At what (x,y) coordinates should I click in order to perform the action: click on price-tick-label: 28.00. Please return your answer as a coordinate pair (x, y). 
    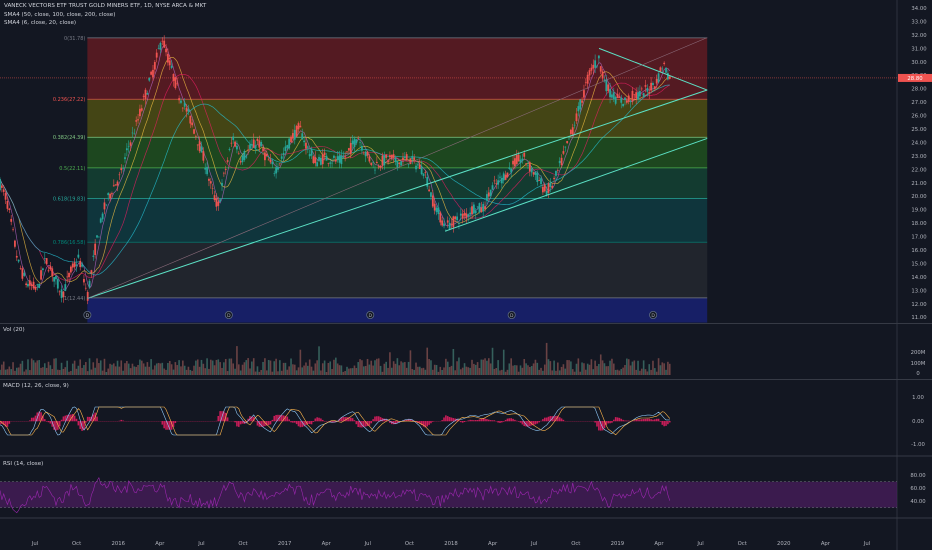
    Looking at the image, I should click on (919, 90).